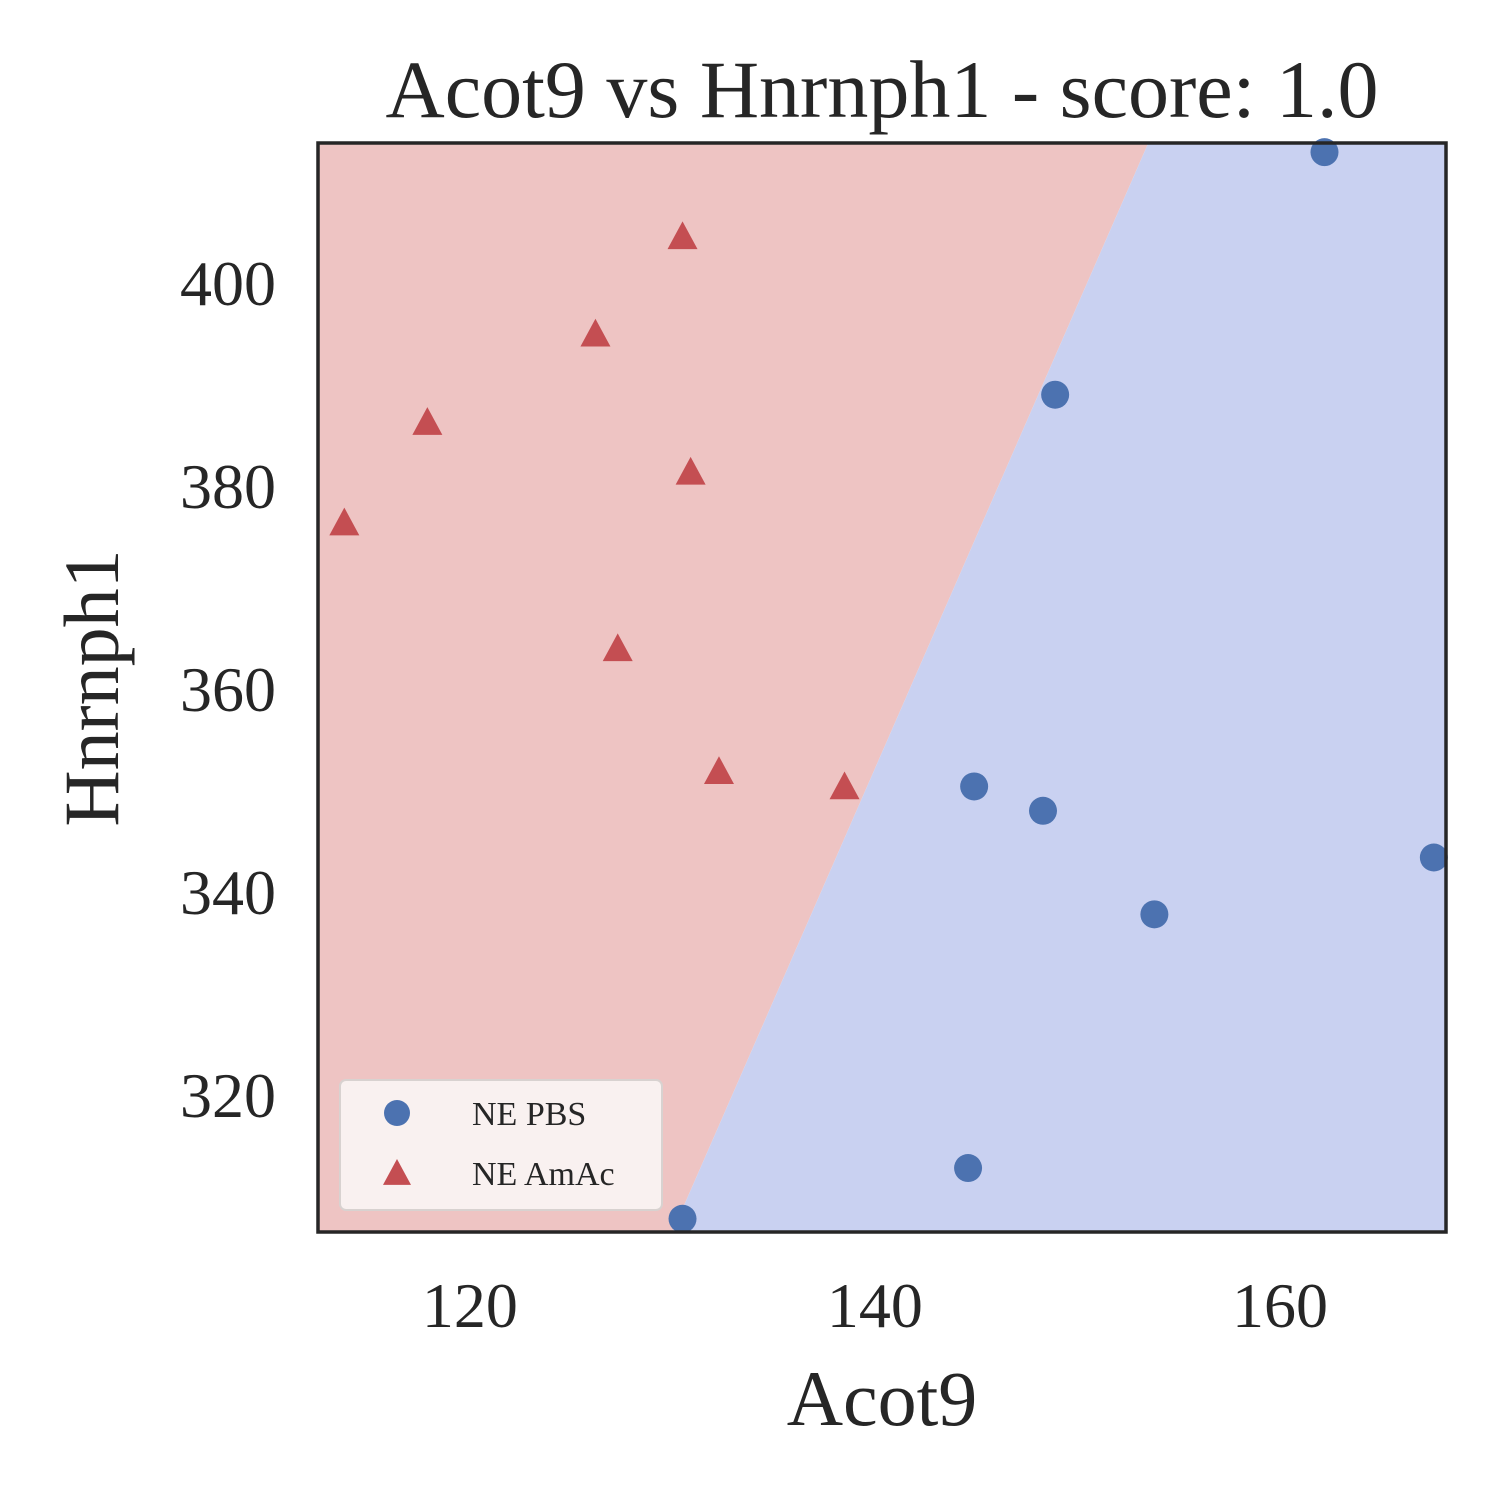  I want to click on legend: NE PBS NE AmAc, so click(501, 1145).